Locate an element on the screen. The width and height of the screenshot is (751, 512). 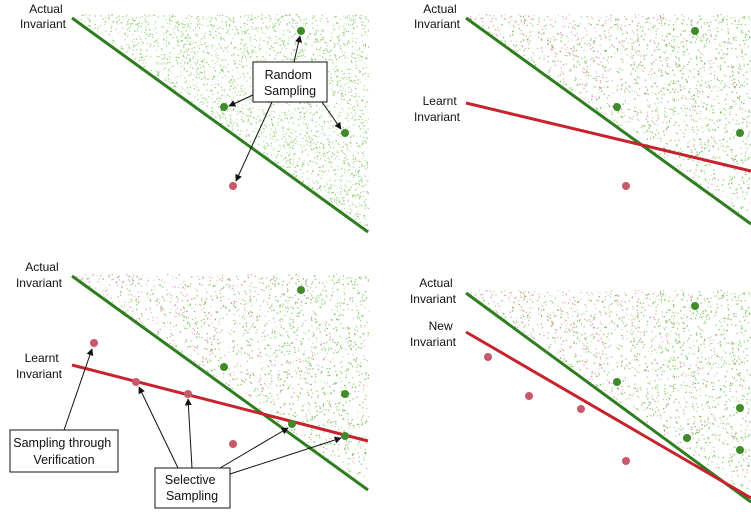
new-invariant-label: New Invariant is located at coordinates (433, 334).